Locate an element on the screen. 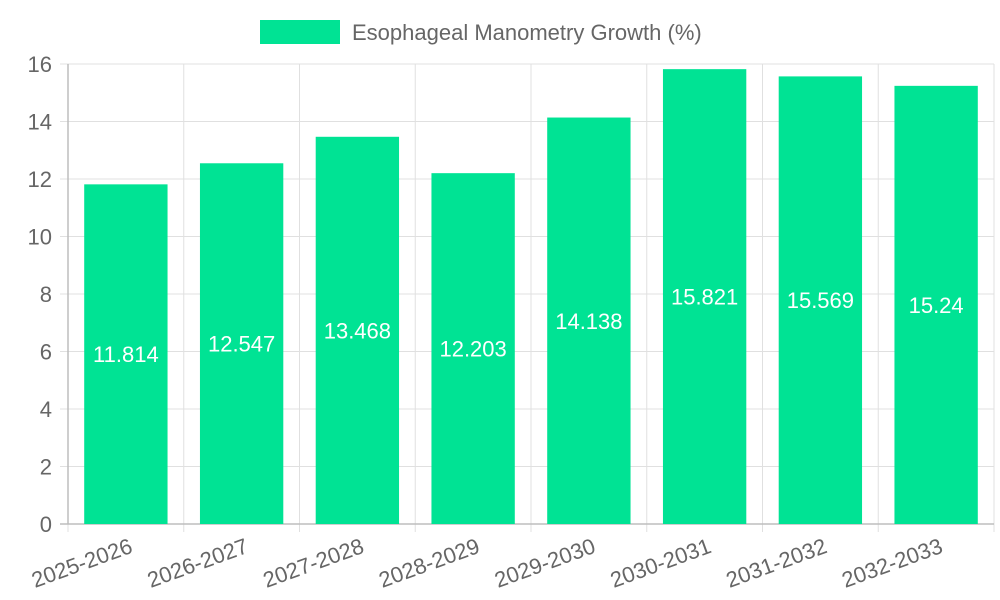 The width and height of the screenshot is (1000, 600). y-axis-tick-labels: 0 2 4 6 8 10 12 14 16 is located at coordinates (40, 294).